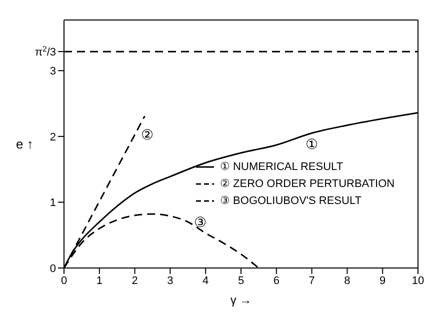  Describe the element at coordinates (53, 137) in the screenshot. I see `y-tick-label: 2` at that location.